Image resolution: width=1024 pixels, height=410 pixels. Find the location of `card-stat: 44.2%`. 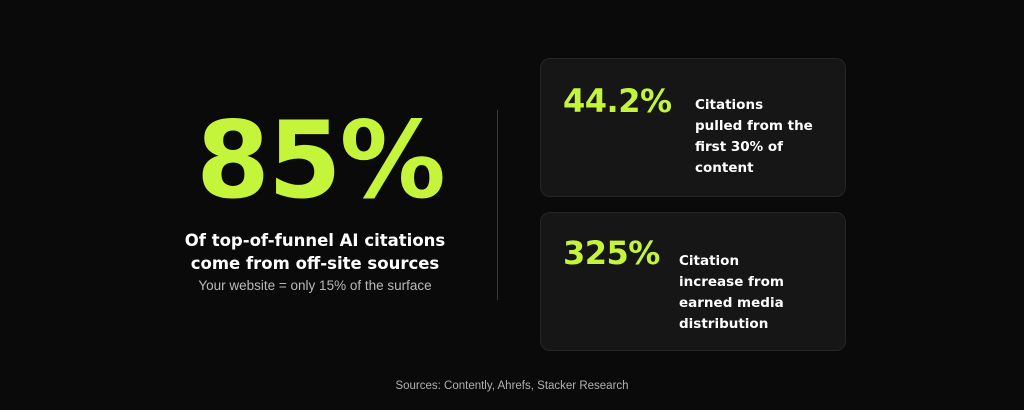

card-stat: 44.2% is located at coordinates (617, 101).